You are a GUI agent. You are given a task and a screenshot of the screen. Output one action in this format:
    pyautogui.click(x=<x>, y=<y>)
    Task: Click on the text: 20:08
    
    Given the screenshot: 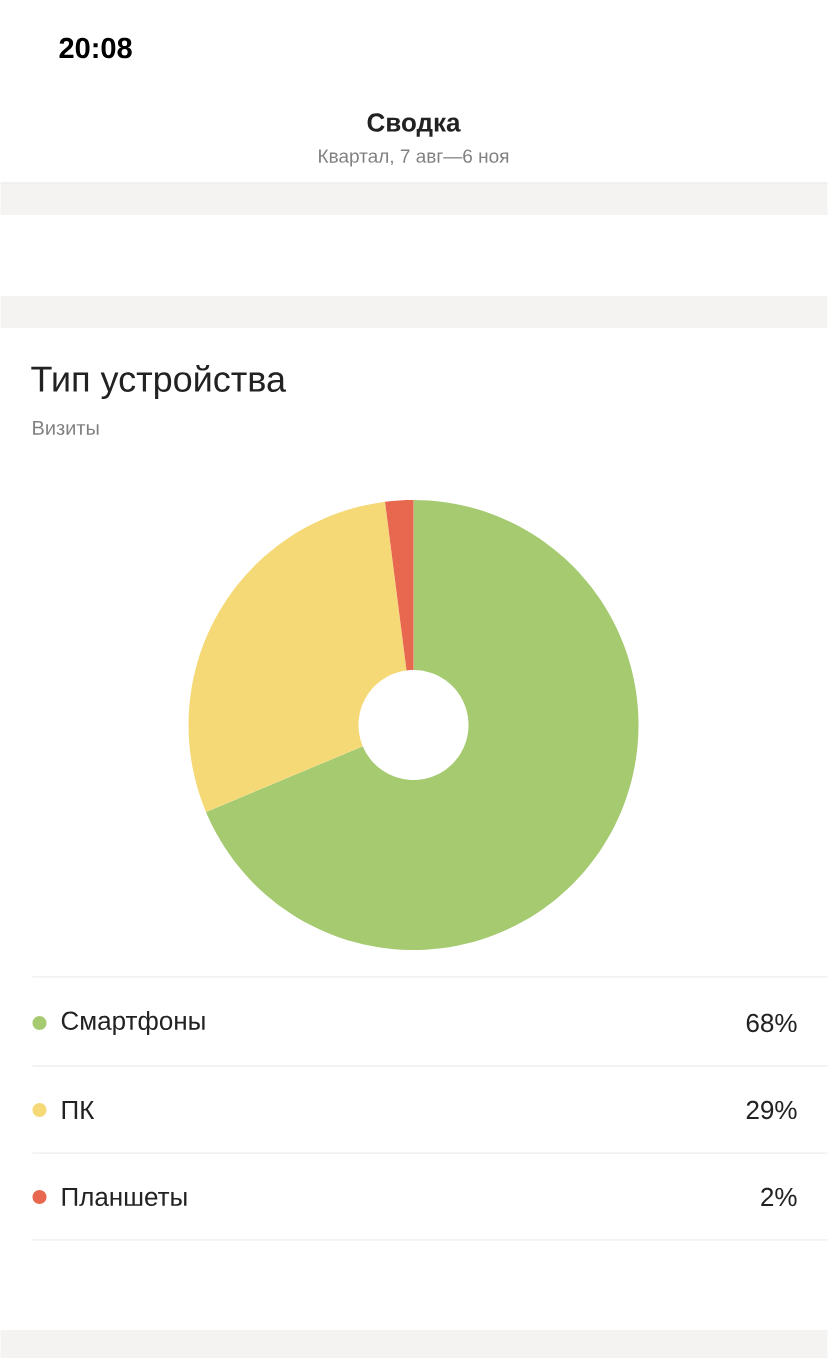 What is the action you would take?
    pyautogui.click(x=95, y=48)
    